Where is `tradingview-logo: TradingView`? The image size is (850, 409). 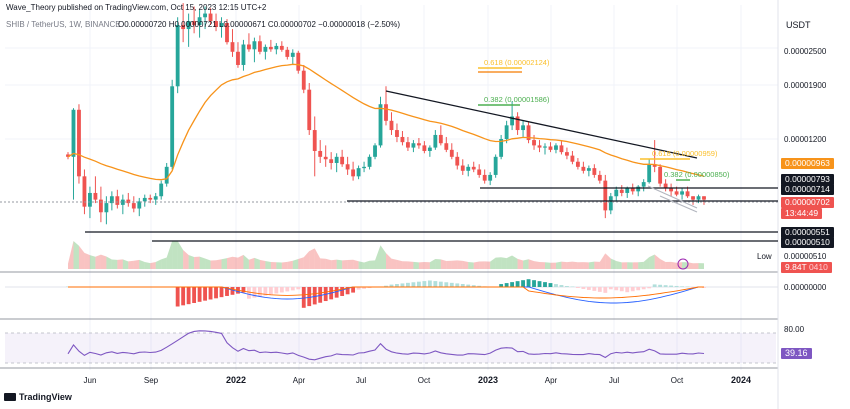
tradingview-logo: TradingView is located at coordinates (38, 397).